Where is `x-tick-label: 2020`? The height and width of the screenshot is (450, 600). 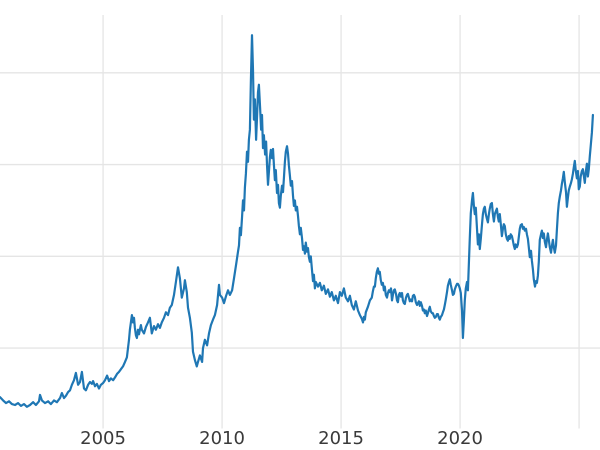
x-tick-label: 2020 is located at coordinates (460, 438).